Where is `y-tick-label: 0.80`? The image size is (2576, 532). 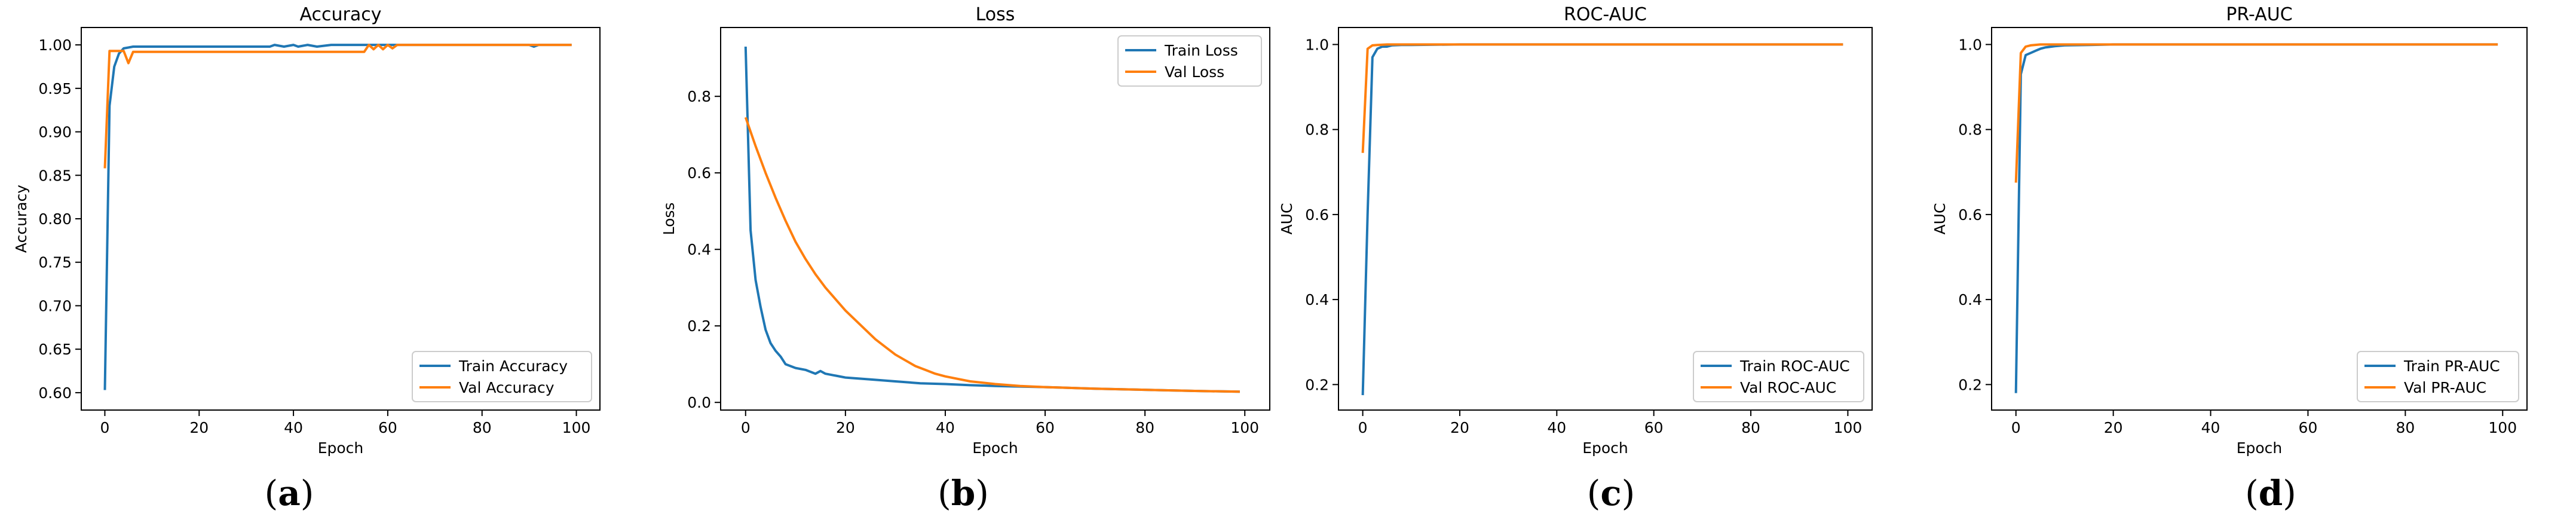
y-tick-label: 0.80 is located at coordinates (55, 219).